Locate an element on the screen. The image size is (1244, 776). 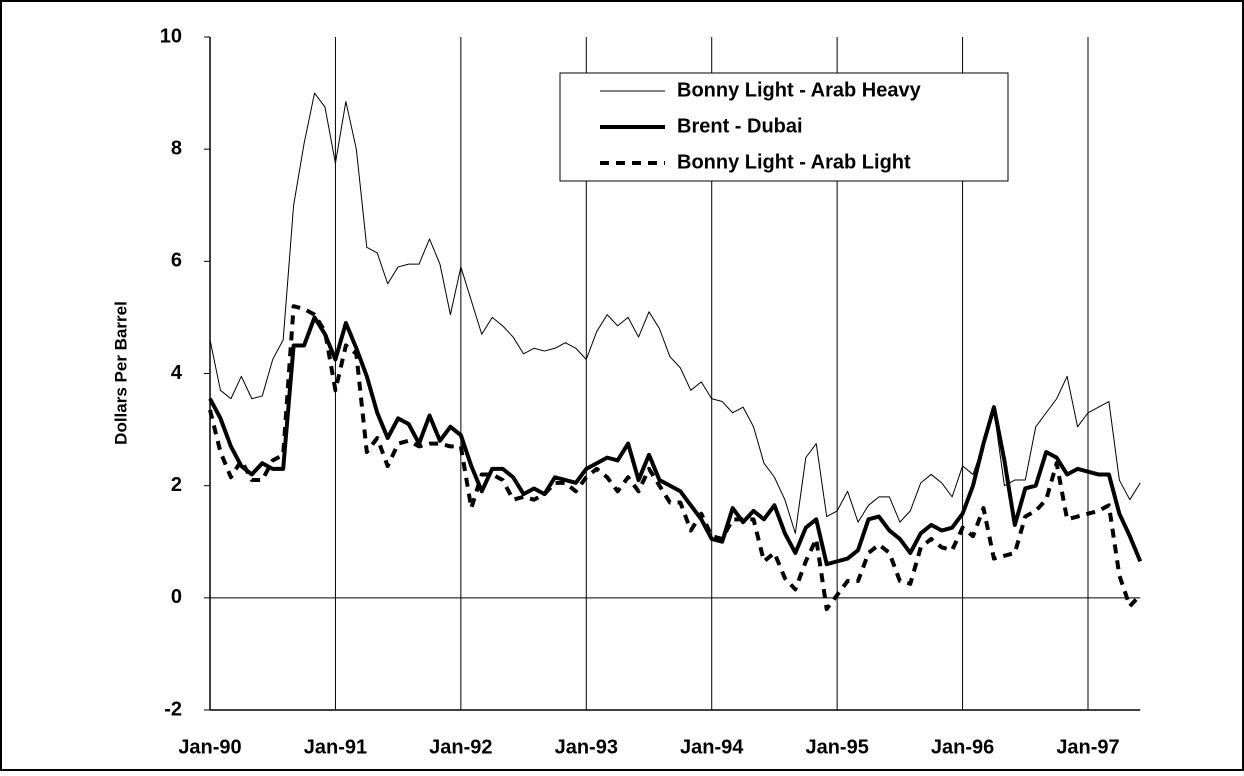
y-tick-label: 0 is located at coordinates (176, 597).